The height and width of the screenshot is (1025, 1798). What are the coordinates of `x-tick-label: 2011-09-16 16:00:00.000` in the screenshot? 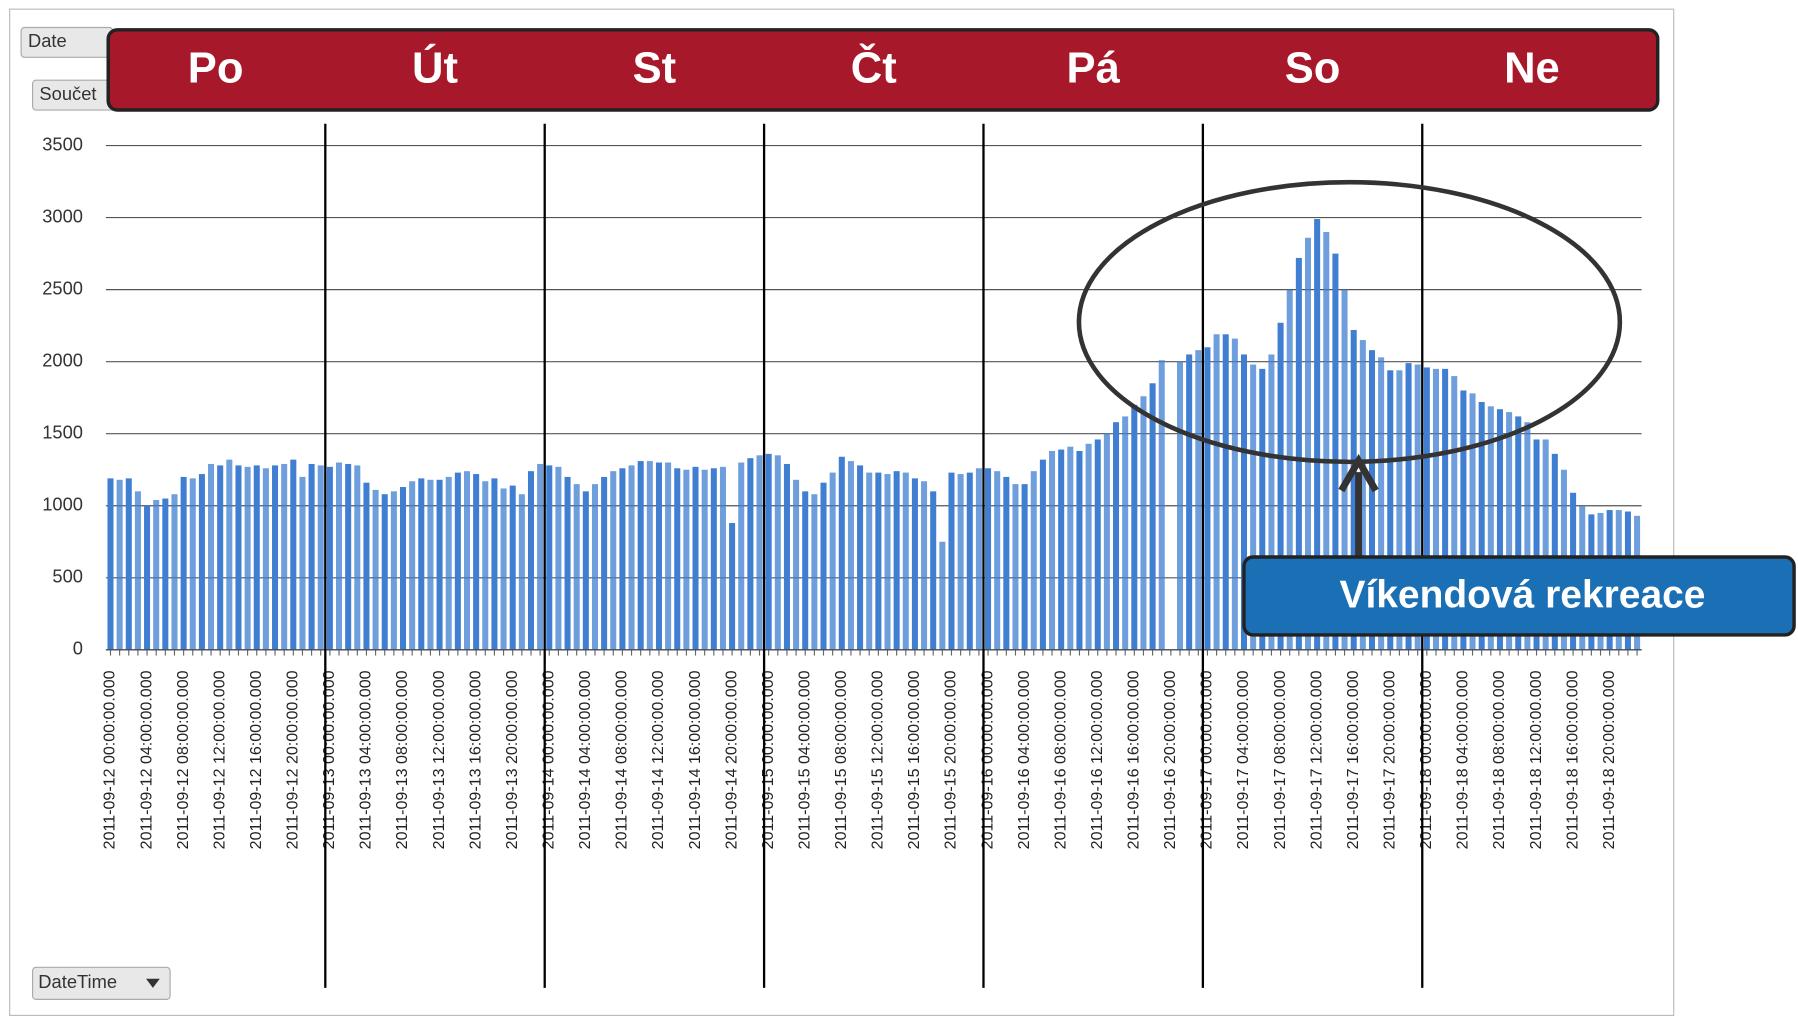 It's located at (1134, 759).